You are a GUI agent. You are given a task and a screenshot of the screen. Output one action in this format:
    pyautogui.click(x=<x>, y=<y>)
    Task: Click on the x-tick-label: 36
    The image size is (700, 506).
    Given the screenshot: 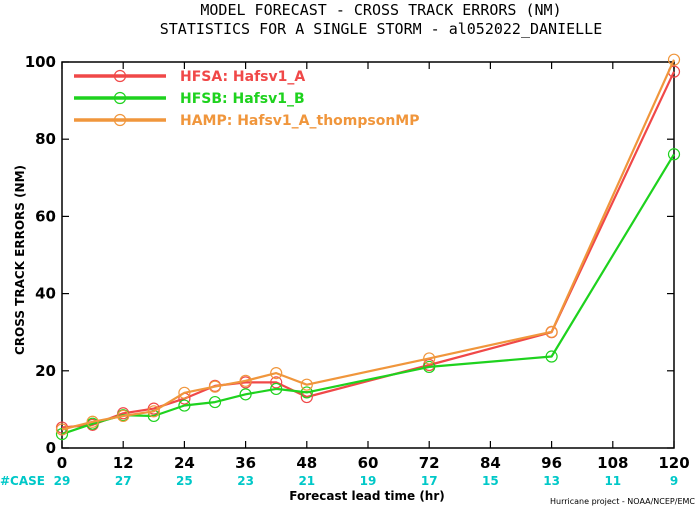 What is the action you would take?
    pyautogui.click(x=245, y=463)
    